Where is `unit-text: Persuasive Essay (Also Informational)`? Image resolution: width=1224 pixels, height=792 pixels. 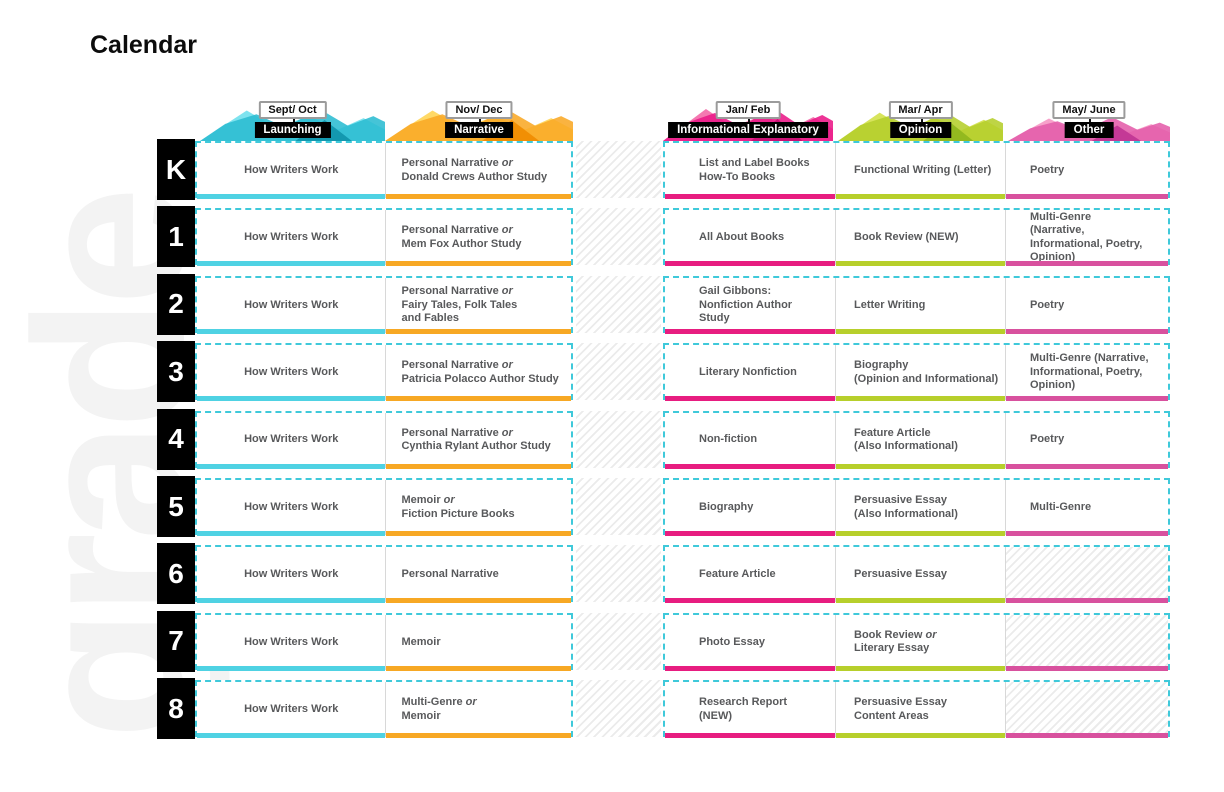 unit-text: Persuasive Essay (Also Informational) is located at coordinates (906, 507).